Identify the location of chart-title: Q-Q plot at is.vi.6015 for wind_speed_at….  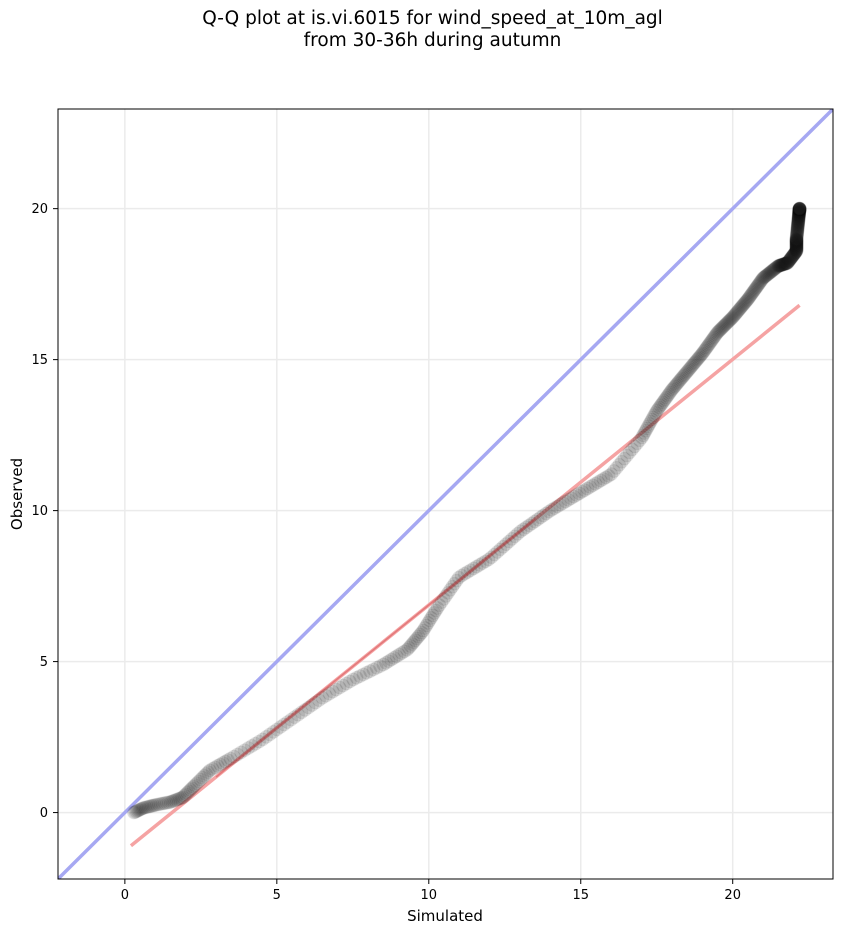
(421, 30).